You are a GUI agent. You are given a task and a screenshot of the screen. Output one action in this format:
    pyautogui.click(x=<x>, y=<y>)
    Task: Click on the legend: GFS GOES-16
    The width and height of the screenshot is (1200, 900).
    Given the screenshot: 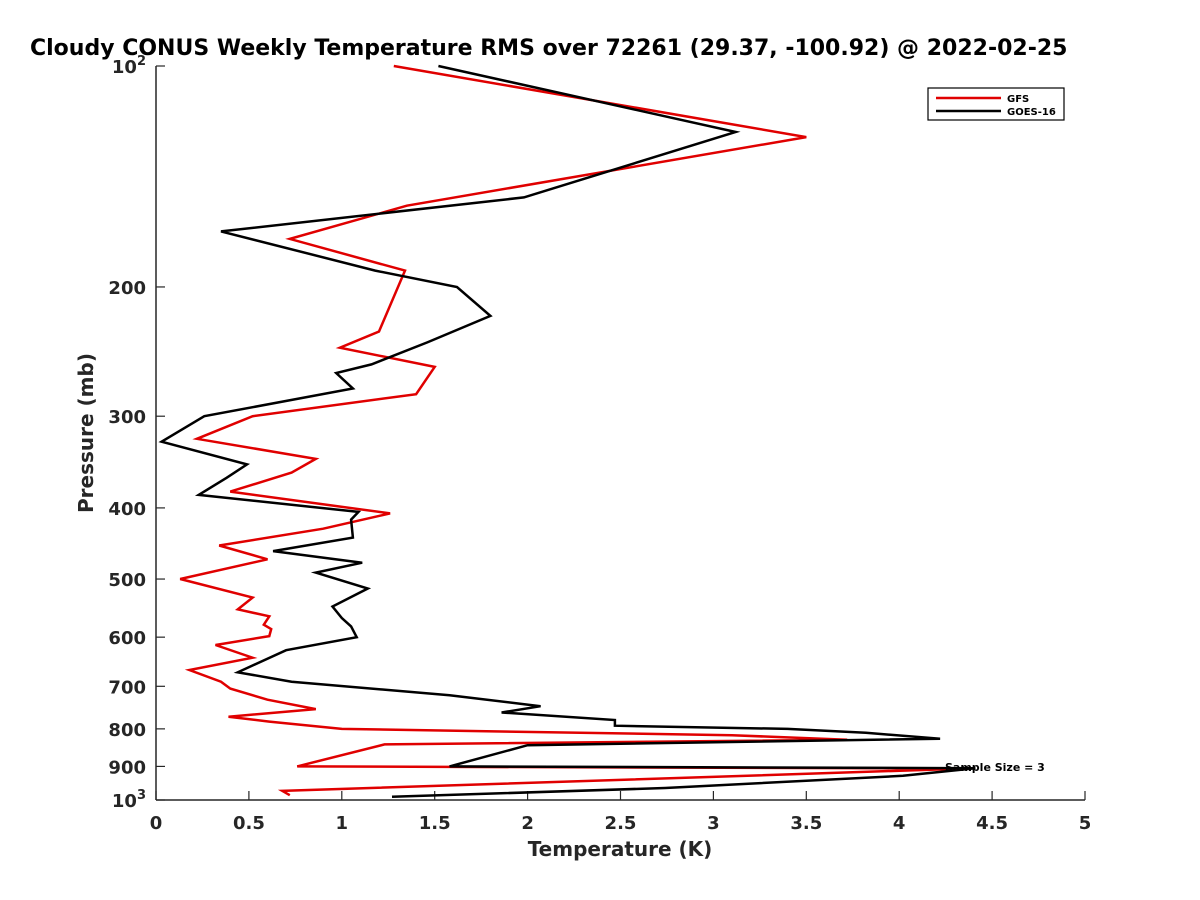 What is the action you would take?
    pyautogui.click(x=996, y=104)
    